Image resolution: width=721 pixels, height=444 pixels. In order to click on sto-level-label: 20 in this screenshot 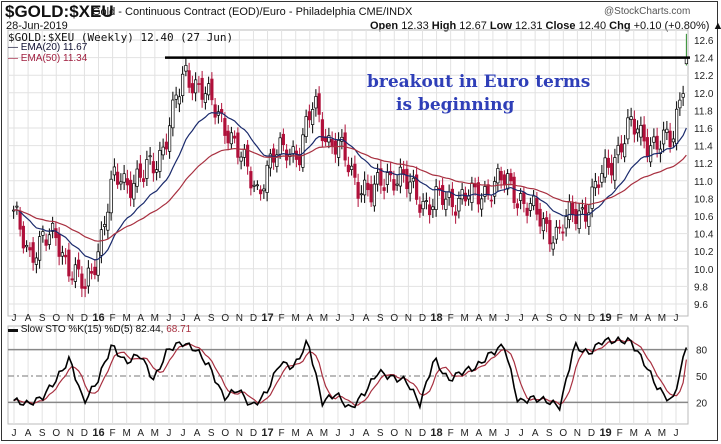, I will do `click(702, 403)`.